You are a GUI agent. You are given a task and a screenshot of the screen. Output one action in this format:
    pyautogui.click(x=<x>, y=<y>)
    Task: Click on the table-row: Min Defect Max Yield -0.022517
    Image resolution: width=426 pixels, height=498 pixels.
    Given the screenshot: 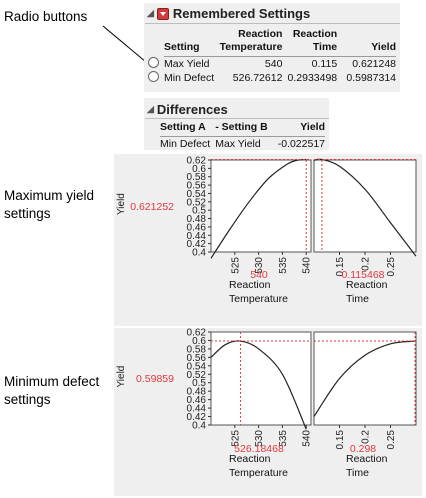 What is the action you would take?
    pyautogui.click(x=242, y=144)
    